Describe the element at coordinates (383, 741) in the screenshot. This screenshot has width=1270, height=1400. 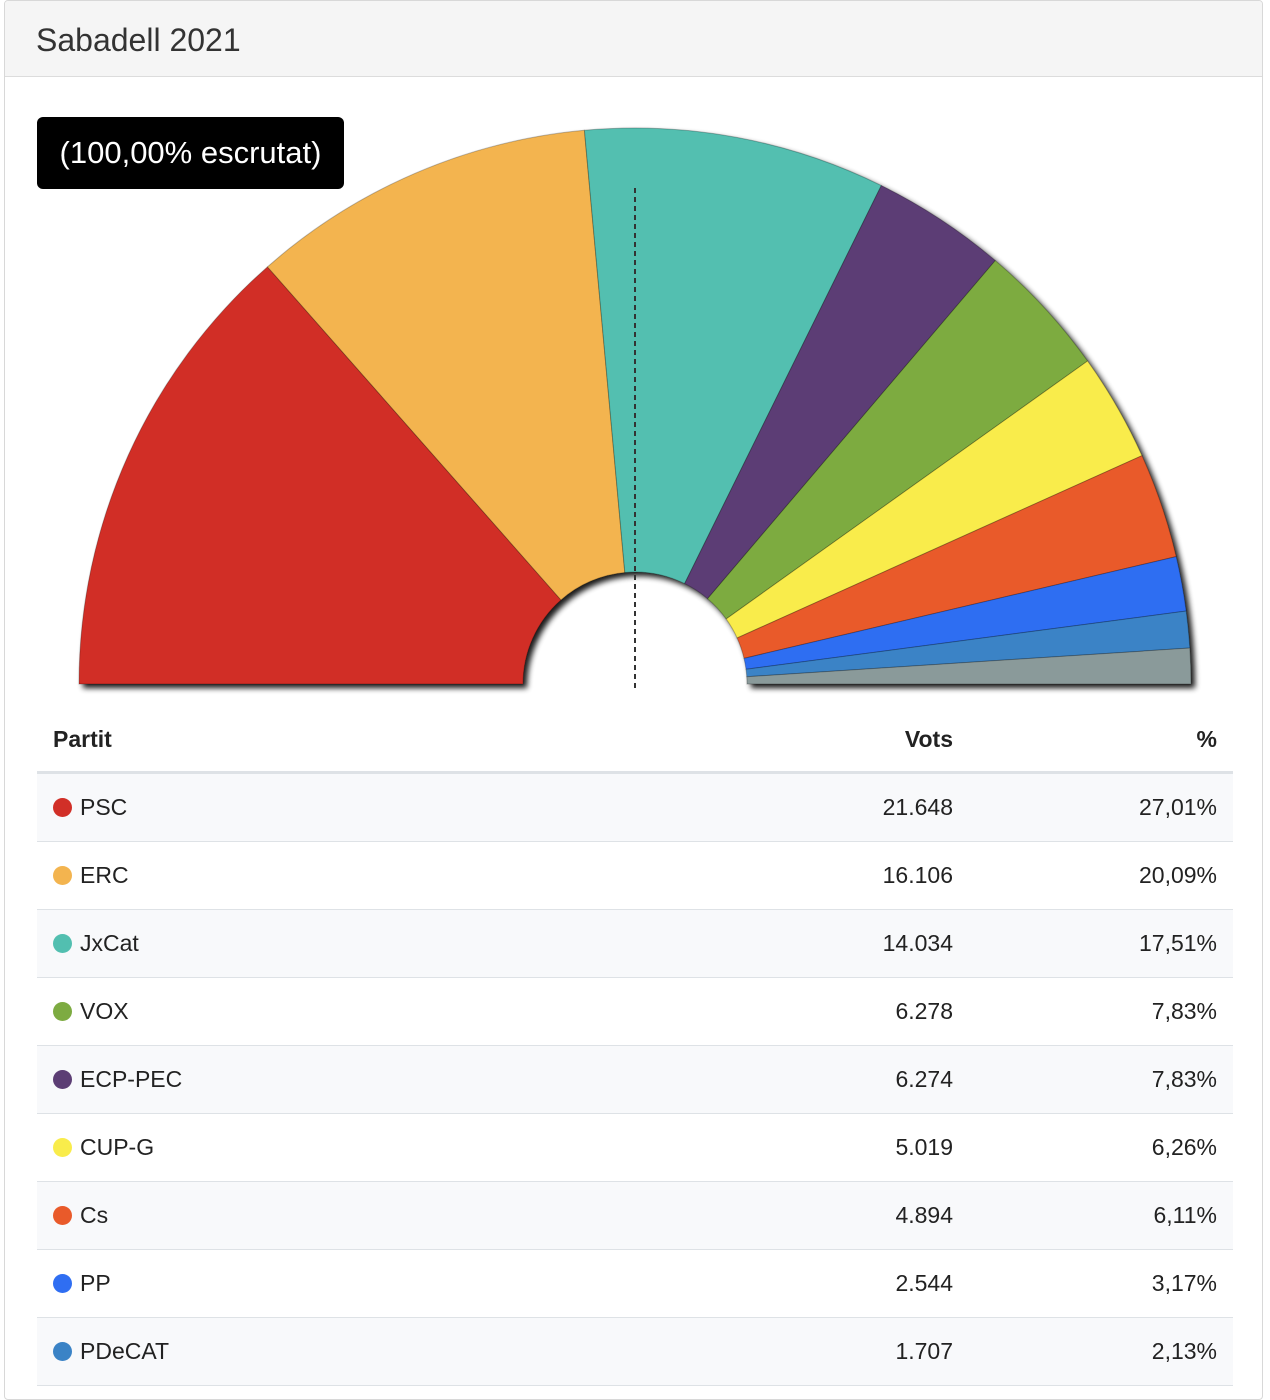
I see `column-header-party: Partit` at that location.